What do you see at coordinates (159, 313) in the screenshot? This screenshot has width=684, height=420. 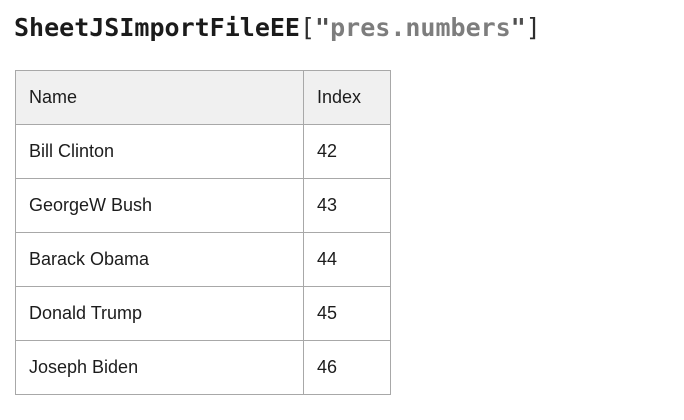 I see `cell-name: Donald Trump` at bounding box center [159, 313].